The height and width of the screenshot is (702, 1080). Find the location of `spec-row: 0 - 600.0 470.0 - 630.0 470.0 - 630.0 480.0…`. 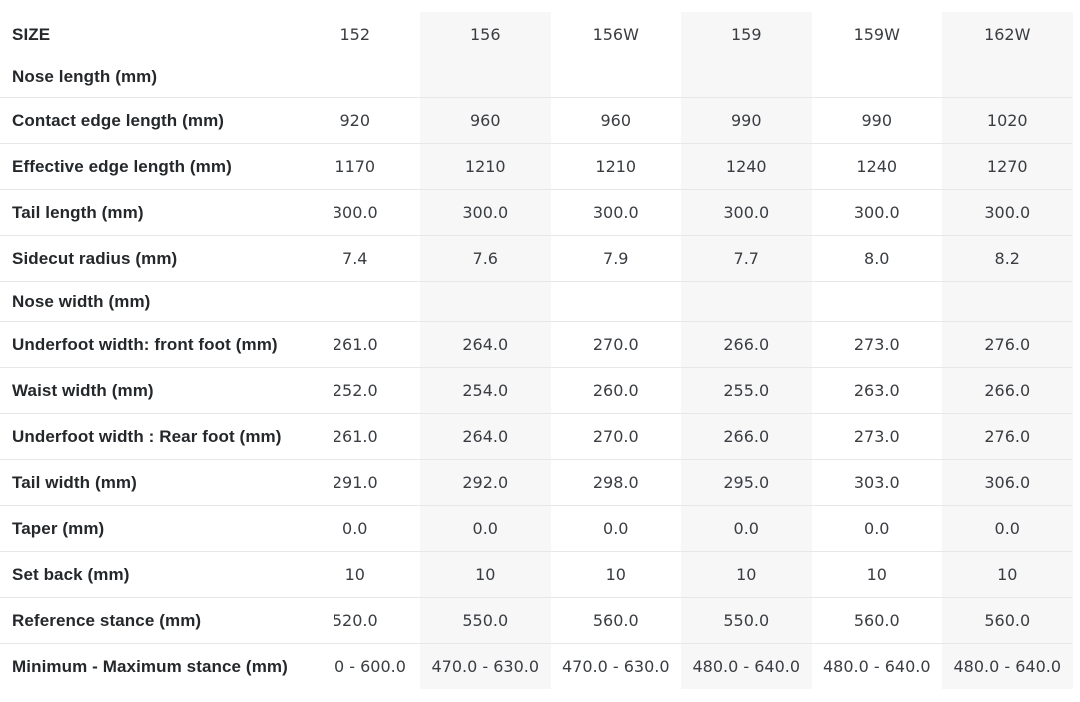

spec-row: 0 - 600.0 470.0 - 630.0 470.0 - 630.0 480.0… is located at coordinates (536, 666).